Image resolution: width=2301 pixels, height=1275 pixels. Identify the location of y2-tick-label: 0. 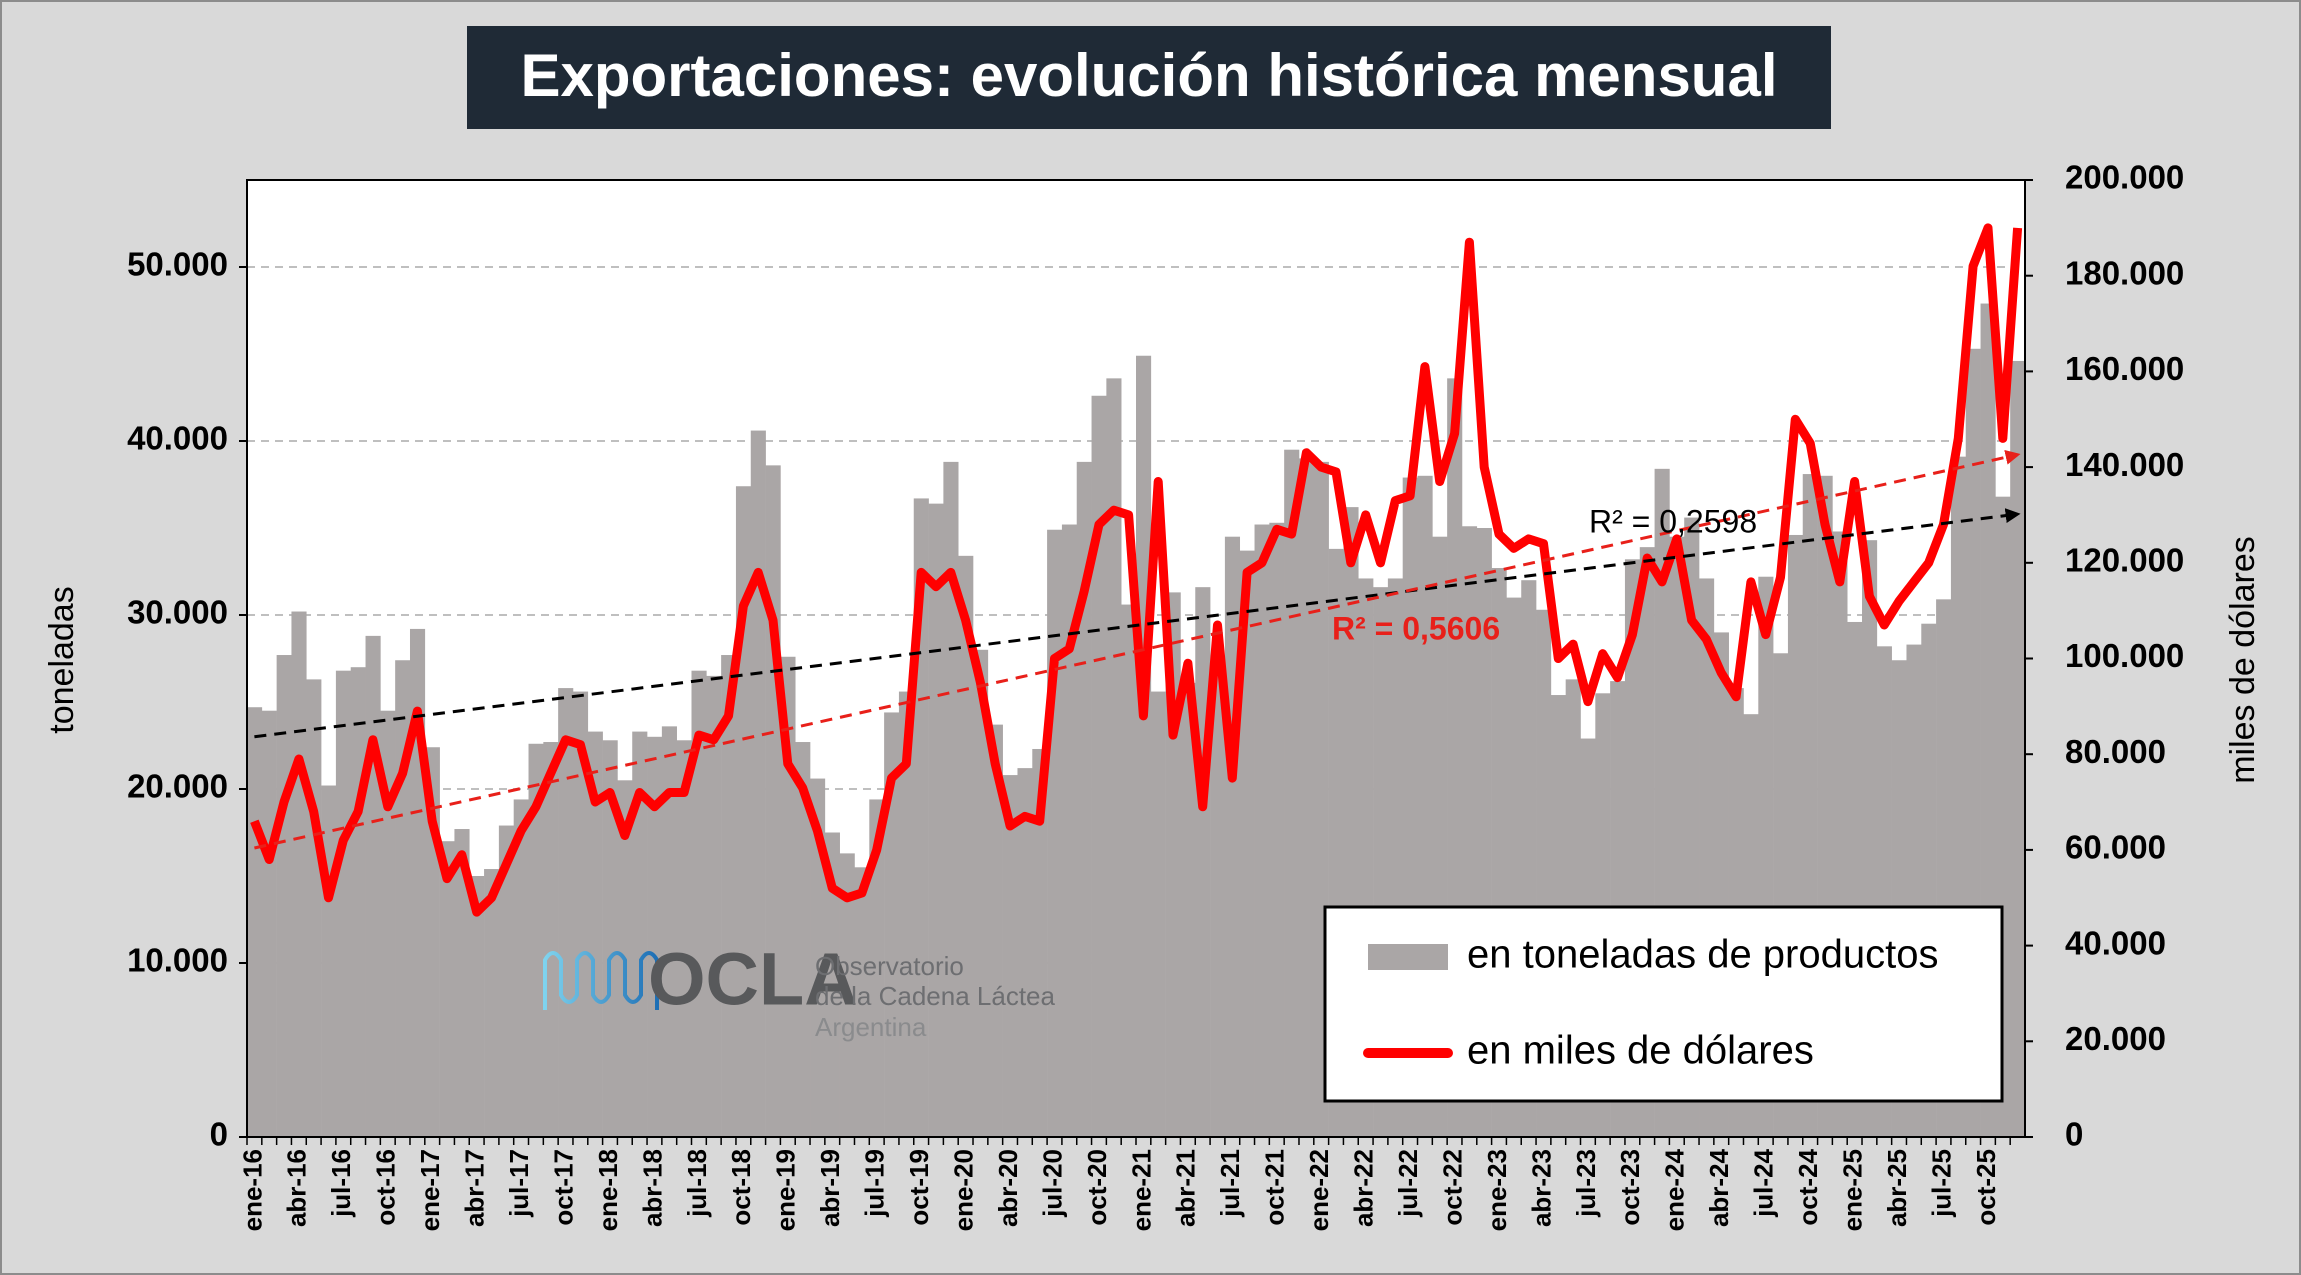
(2074, 1134).